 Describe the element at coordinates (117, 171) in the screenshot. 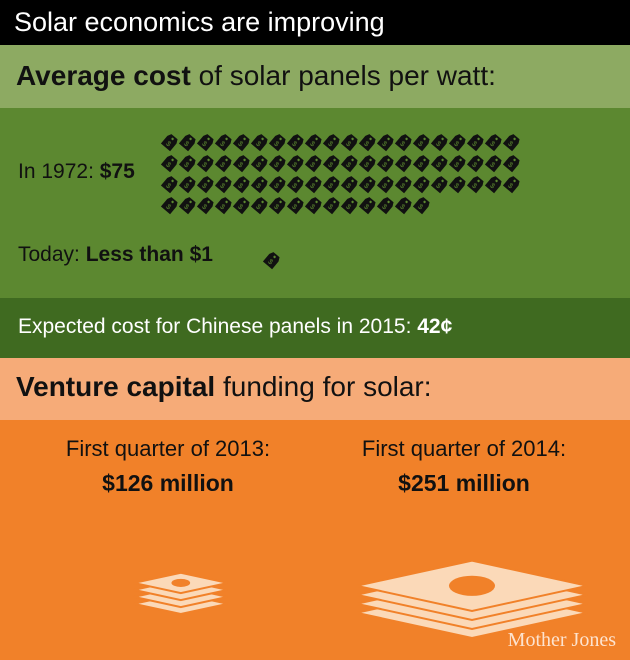

I see `row-1972-value: $75` at that location.